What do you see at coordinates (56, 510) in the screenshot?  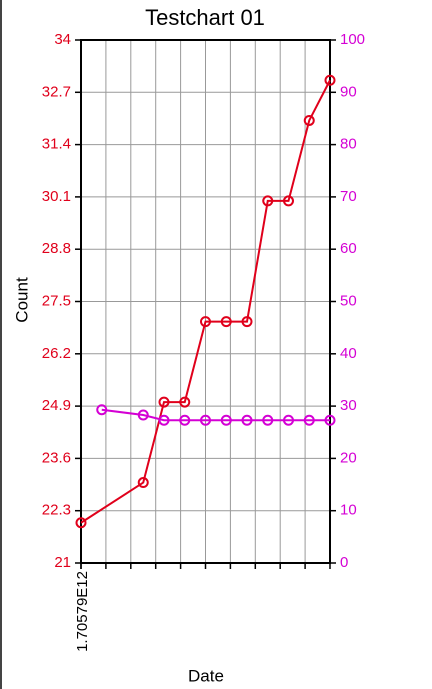 I see `y-tick-label: 22.3` at bounding box center [56, 510].